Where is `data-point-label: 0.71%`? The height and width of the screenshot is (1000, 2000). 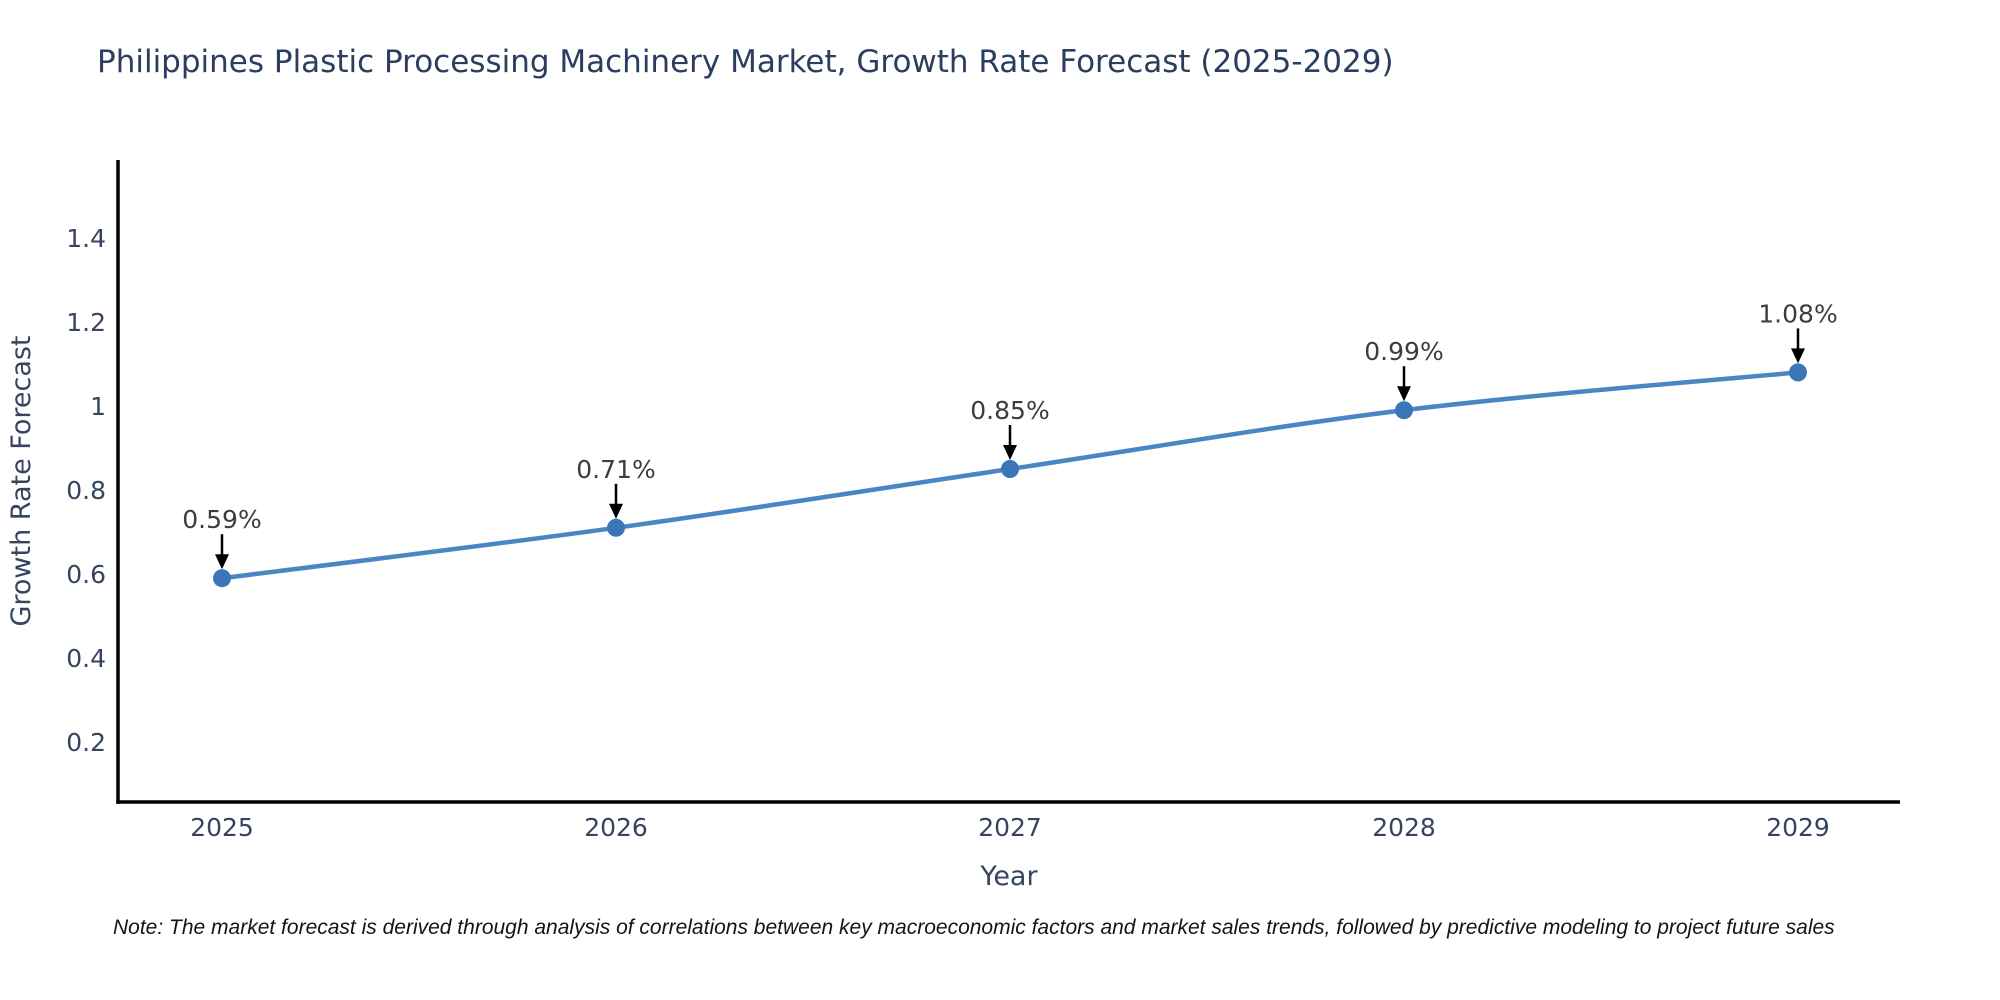 data-point-label: 0.71% is located at coordinates (615, 469).